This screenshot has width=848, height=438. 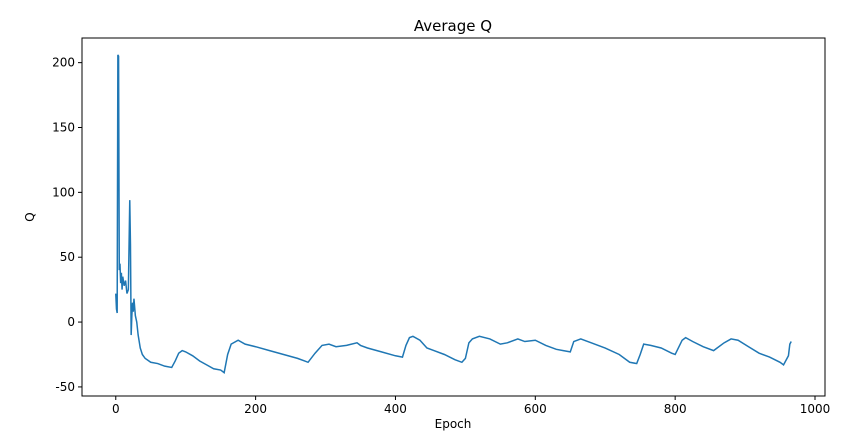 I want to click on y-axis-label: Q, so click(x=30, y=216).